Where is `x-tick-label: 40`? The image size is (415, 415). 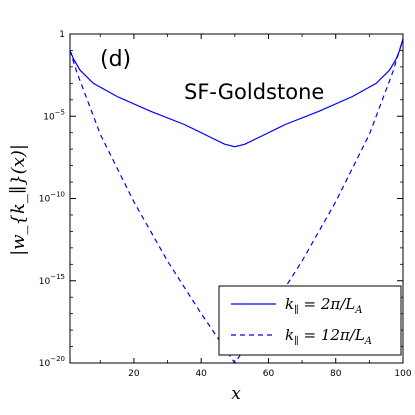 x-tick-label: 40 is located at coordinates (201, 374).